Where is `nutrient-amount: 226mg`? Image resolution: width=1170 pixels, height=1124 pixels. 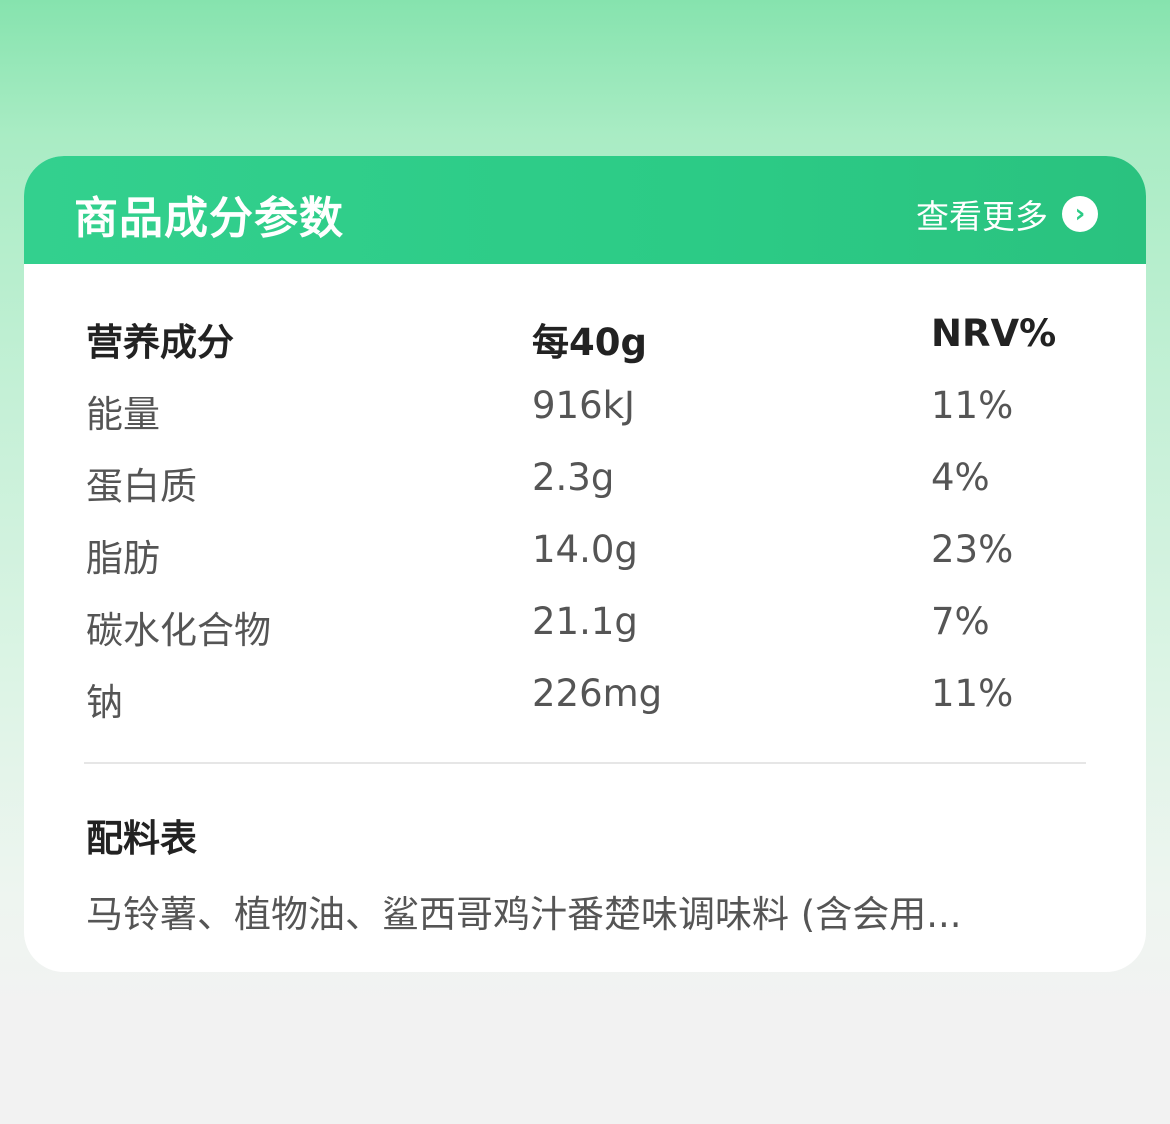
nutrient-amount: 226mg is located at coordinates (597, 693).